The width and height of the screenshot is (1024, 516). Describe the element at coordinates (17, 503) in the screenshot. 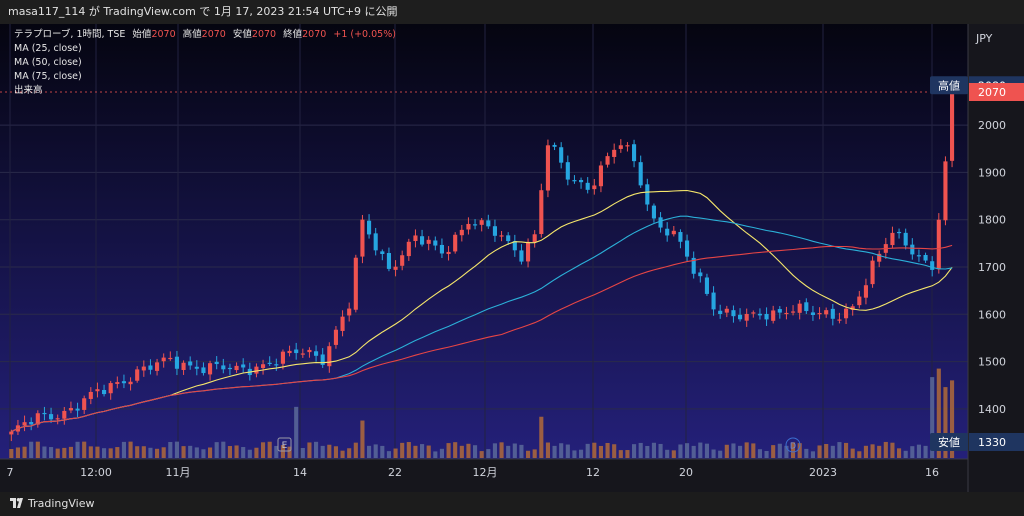

I see `tradingview-logo-icon` at that location.